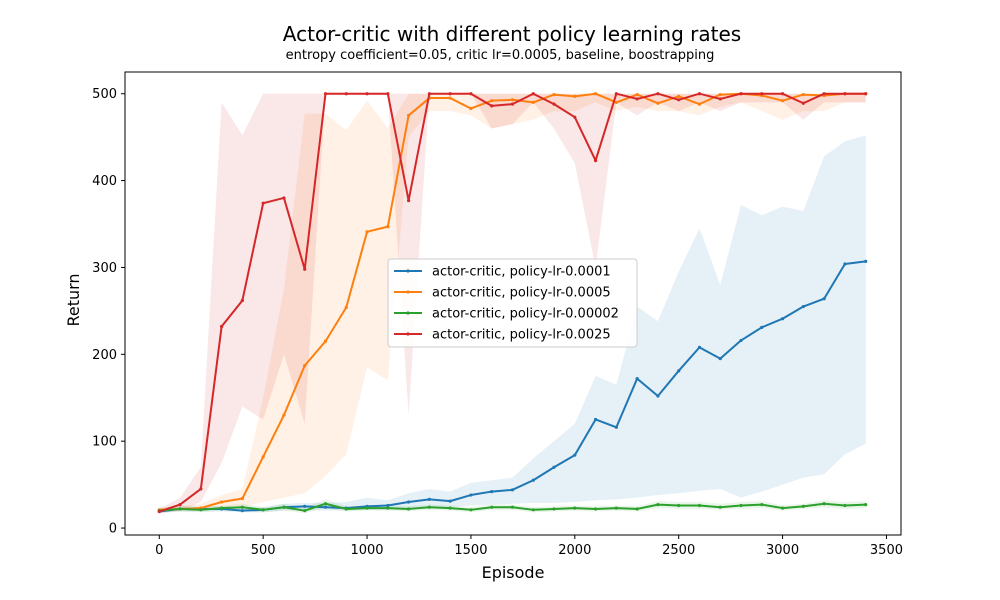 The height and width of the screenshot is (600, 1000). Describe the element at coordinates (104, 442) in the screenshot. I see `y-tick-label: 100` at that location.